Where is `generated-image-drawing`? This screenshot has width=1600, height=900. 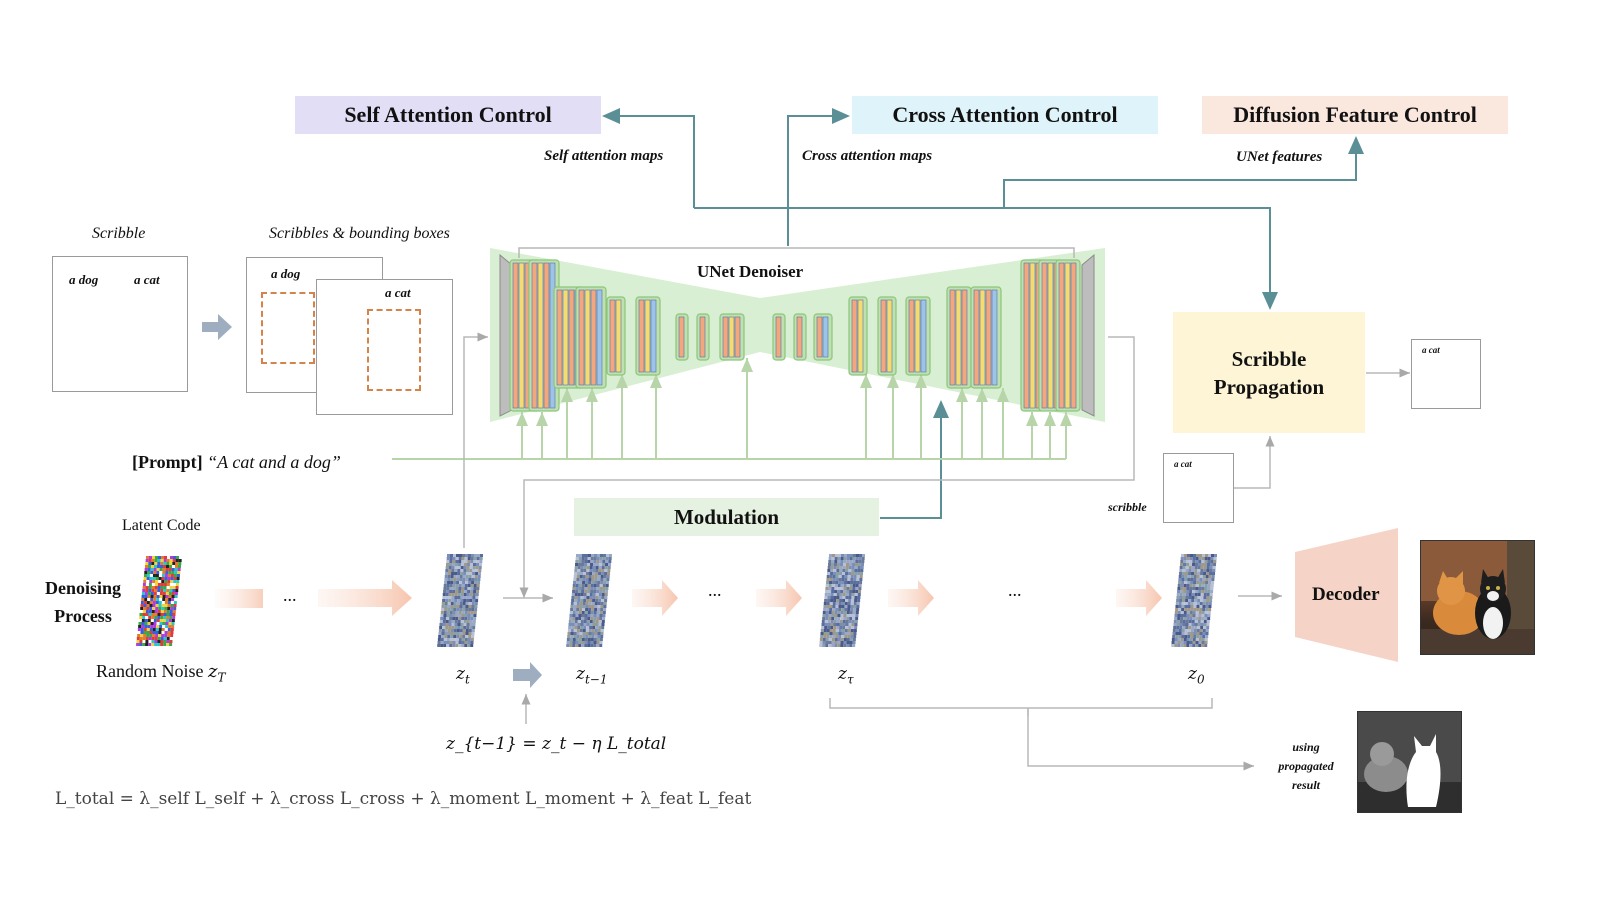 generated-image-drawing is located at coordinates (1477, 597).